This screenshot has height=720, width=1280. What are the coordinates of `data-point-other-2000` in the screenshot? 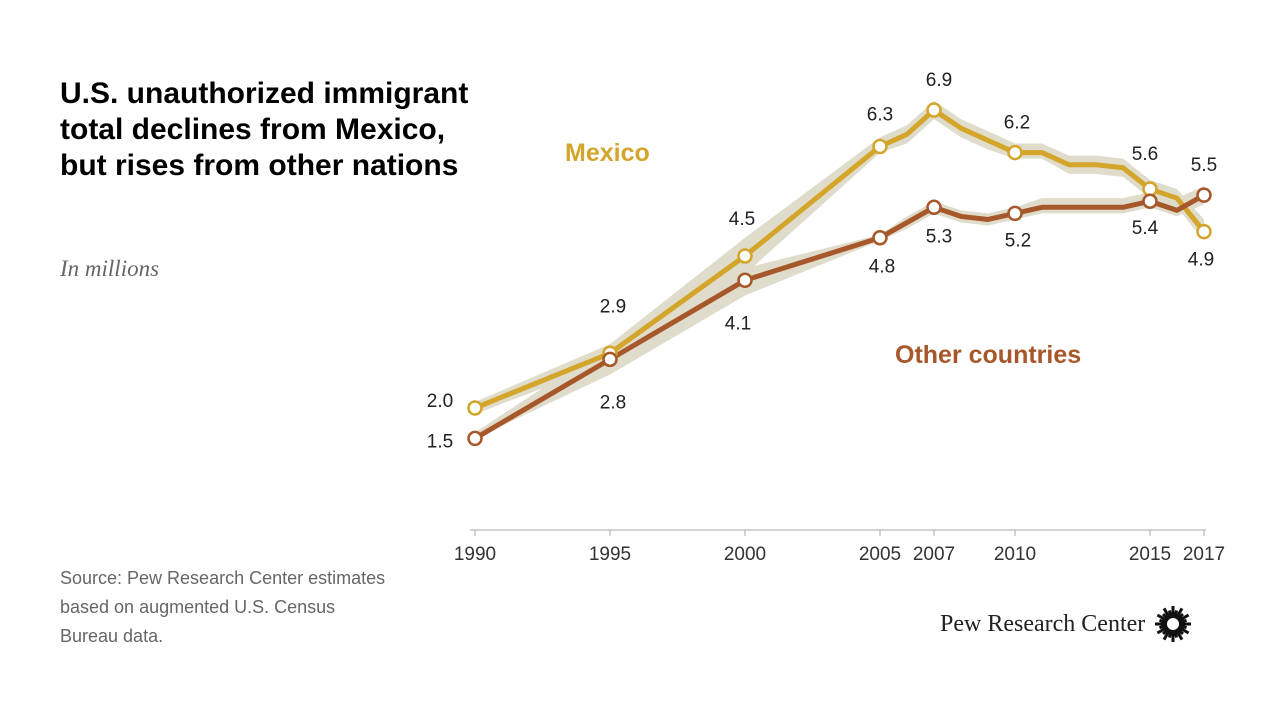 It's located at (745, 280).